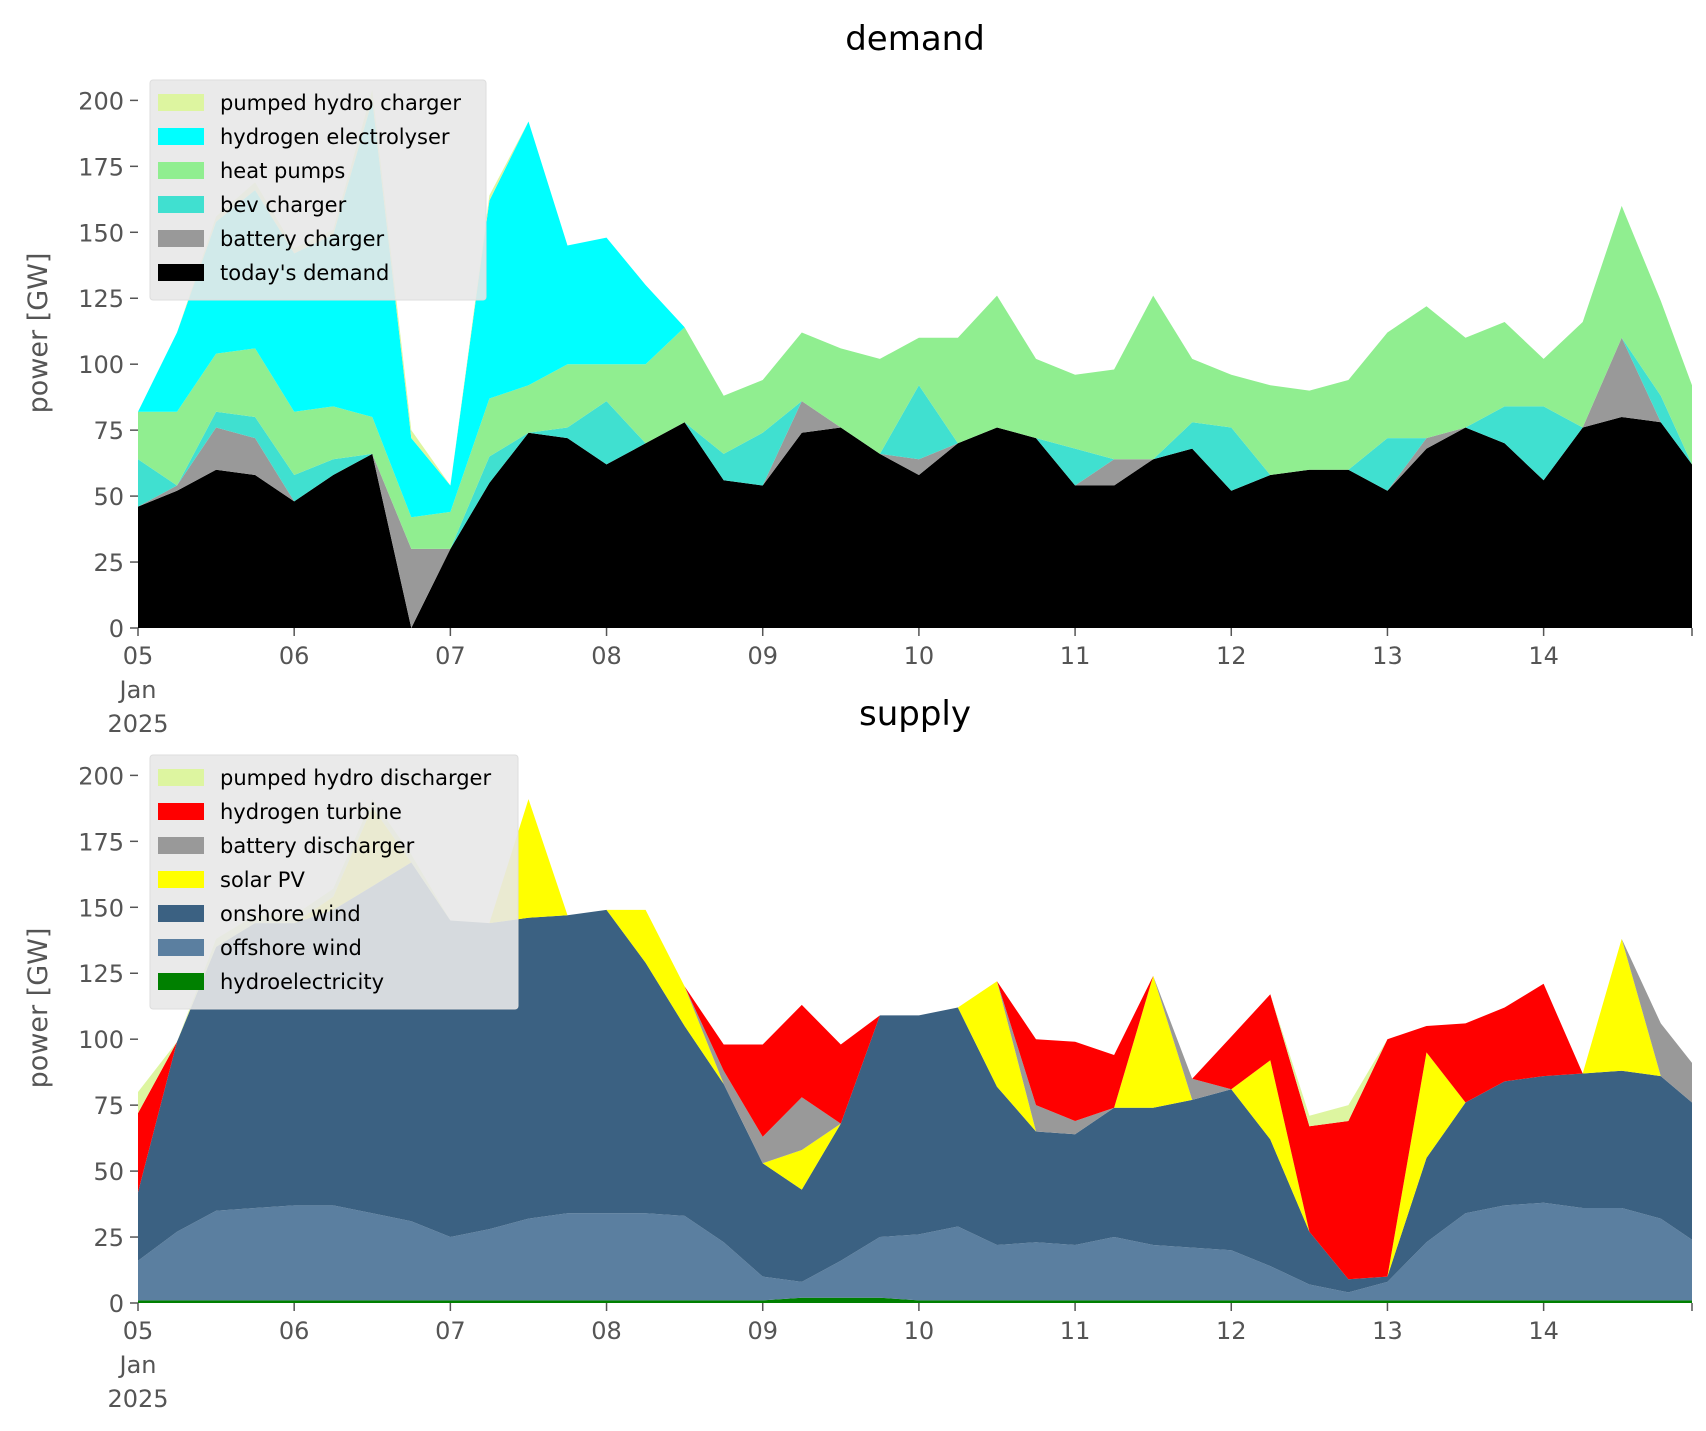  What do you see at coordinates (291, 948) in the screenshot?
I see `legend-label: offshore wind` at bounding box center [291, 948].